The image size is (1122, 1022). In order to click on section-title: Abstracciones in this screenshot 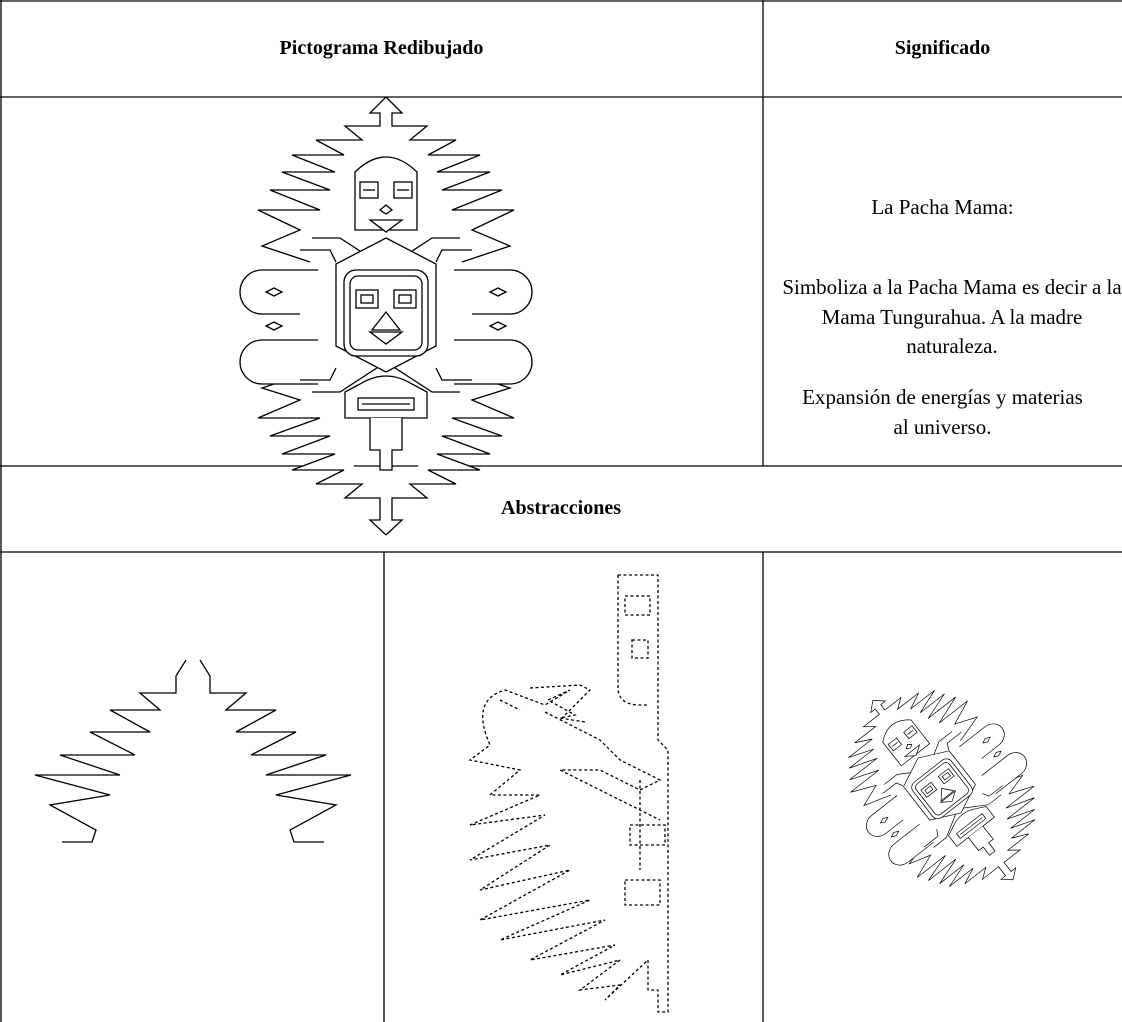, I will do `click(561, 508)`.